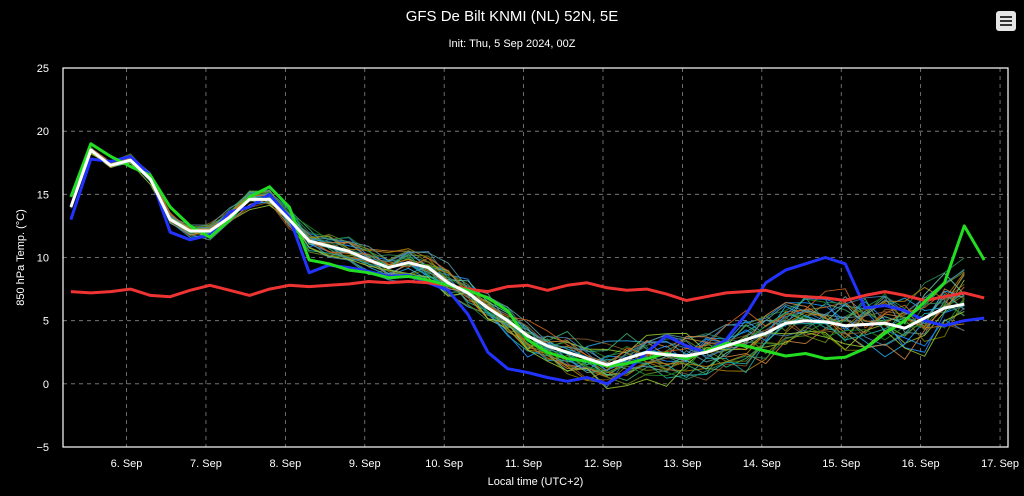  Describe the element at coordinates (762, 464) in the screenshot. I see `x-tick-label: 14. Sep` at that location.